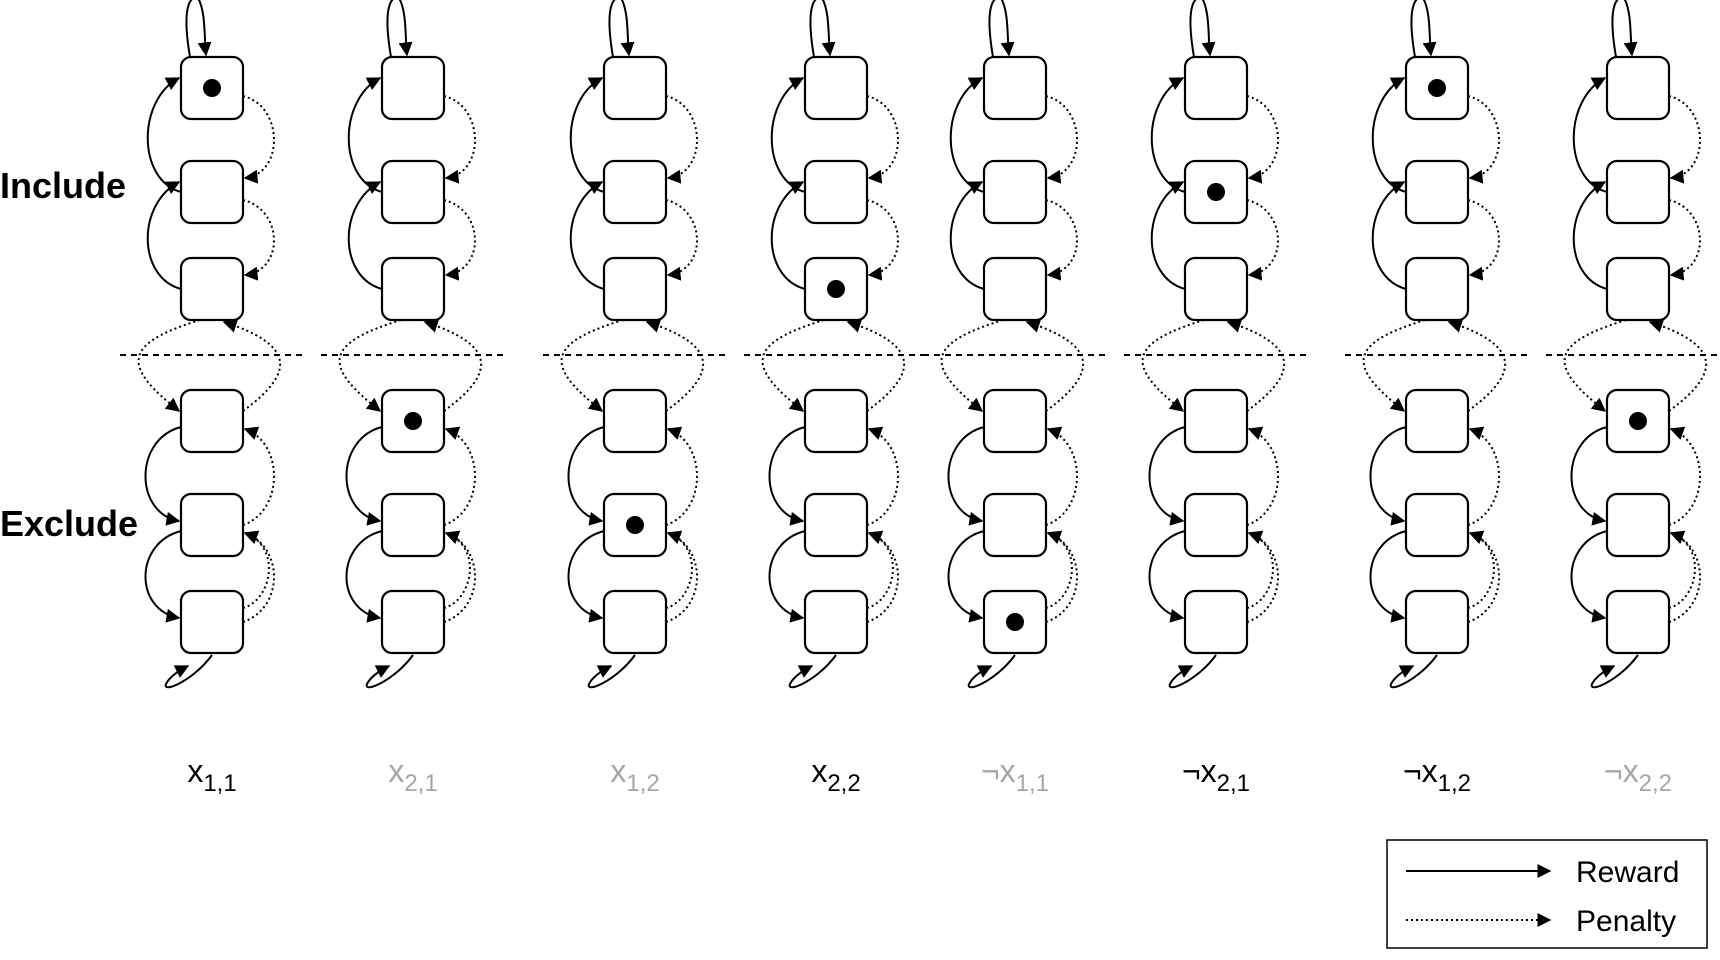 This screenshot has width=1720, height=960. Describe the element at coordinates (1627, 872) in the screenshot. I see `legend-reward-label: Reward` at that location.